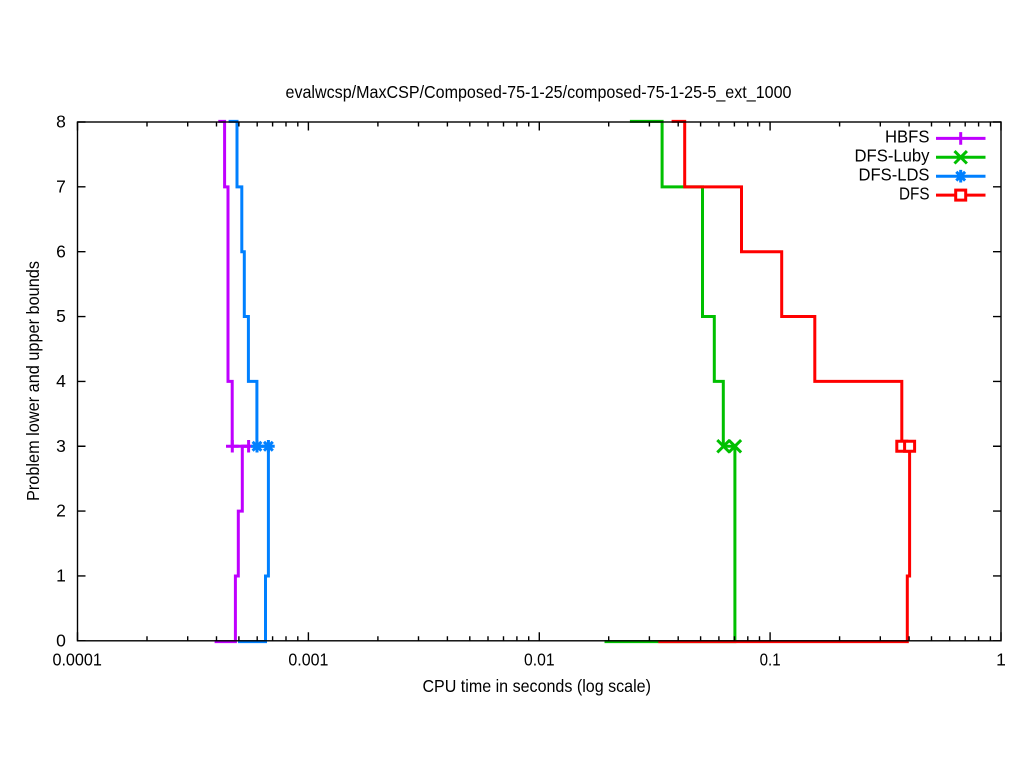  I want to click on svg-text: DFS, so click(914, 193).